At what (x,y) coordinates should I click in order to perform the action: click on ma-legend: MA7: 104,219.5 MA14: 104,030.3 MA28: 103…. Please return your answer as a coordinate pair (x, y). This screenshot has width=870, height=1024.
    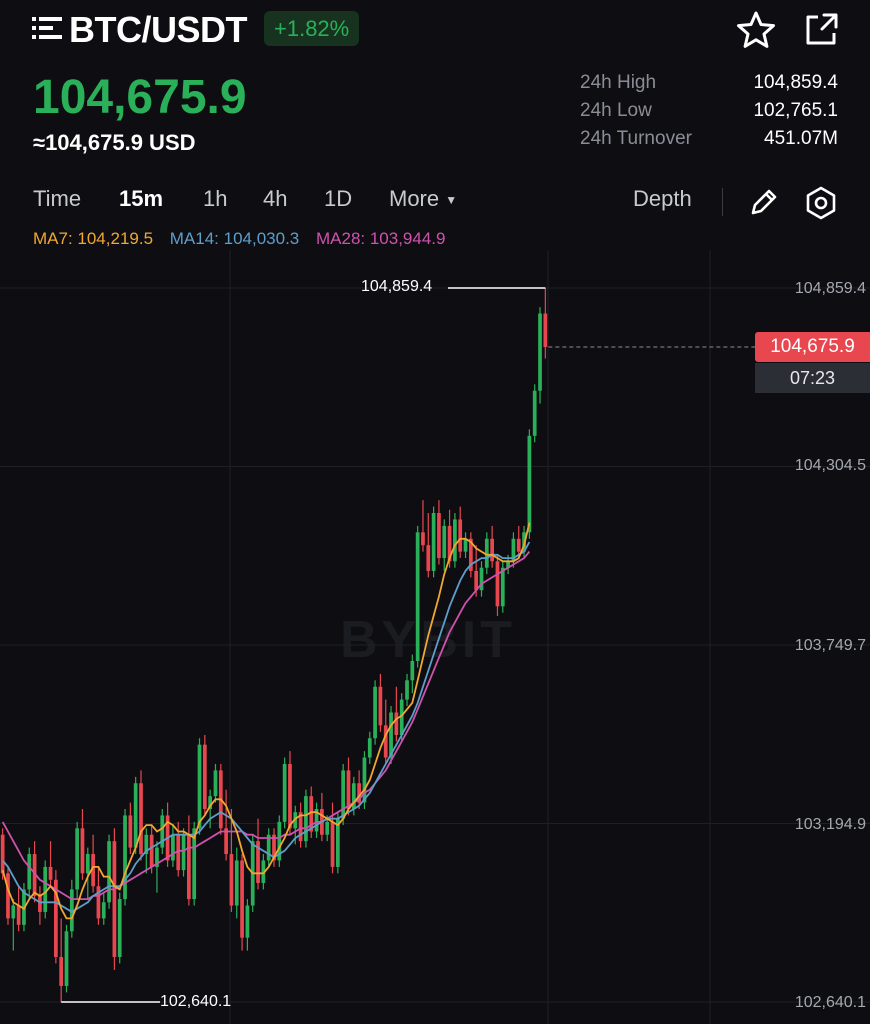
    Looking at the image, I should click on (245, 239).